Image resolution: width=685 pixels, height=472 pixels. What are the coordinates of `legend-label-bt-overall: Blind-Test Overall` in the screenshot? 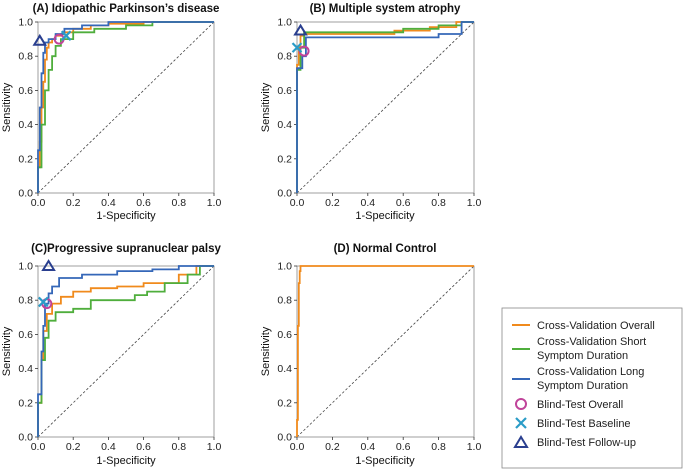 It's located at (580, 405).